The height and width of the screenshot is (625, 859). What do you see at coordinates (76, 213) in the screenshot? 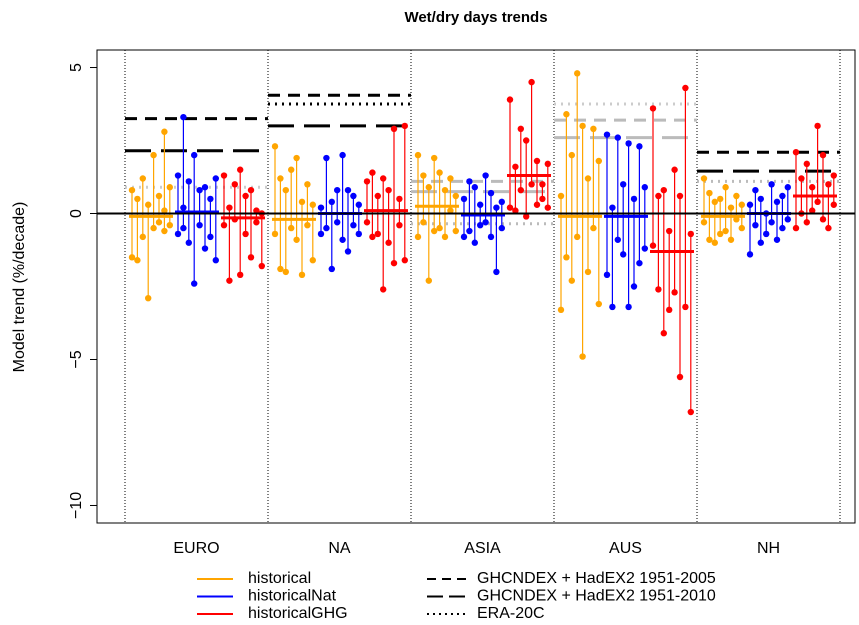
I see `y-tick-label: 0` at bounding box center [76, 213].